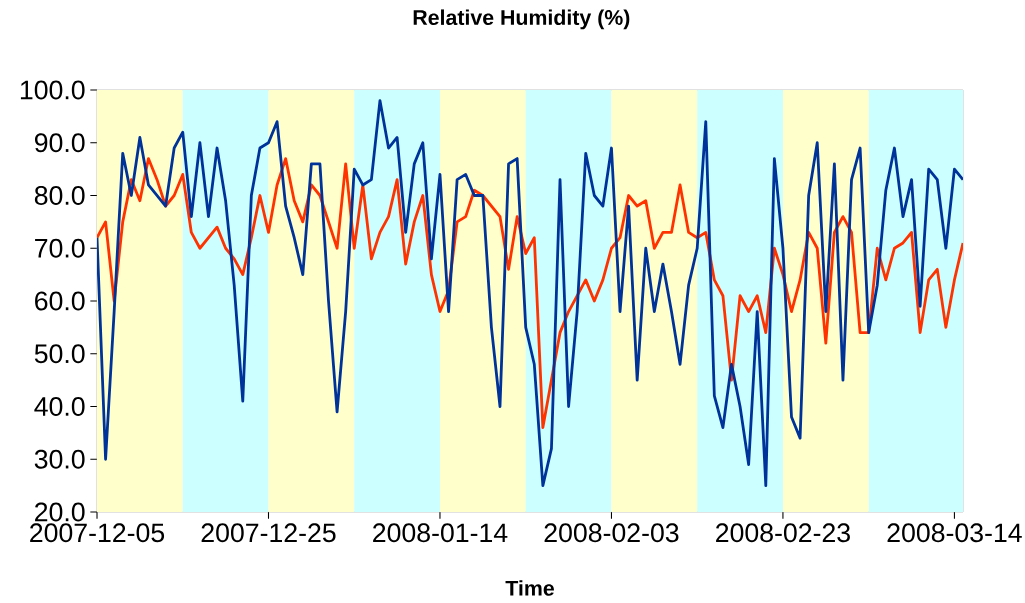 Image resolution: width=1025 pixels, height=603 pixels. I want to click on x-tick-label: 2008-02-23, so click(783, 533).